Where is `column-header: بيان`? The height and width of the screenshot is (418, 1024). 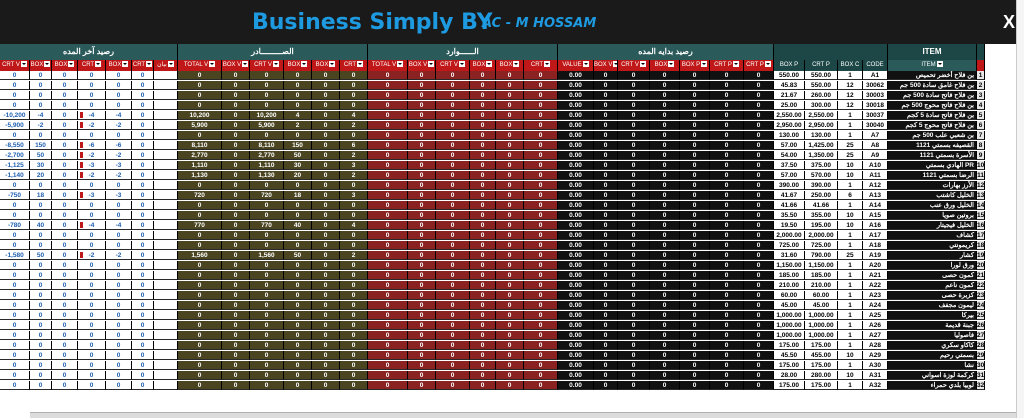
column-header: بيان is located at coordinates (166, 65).